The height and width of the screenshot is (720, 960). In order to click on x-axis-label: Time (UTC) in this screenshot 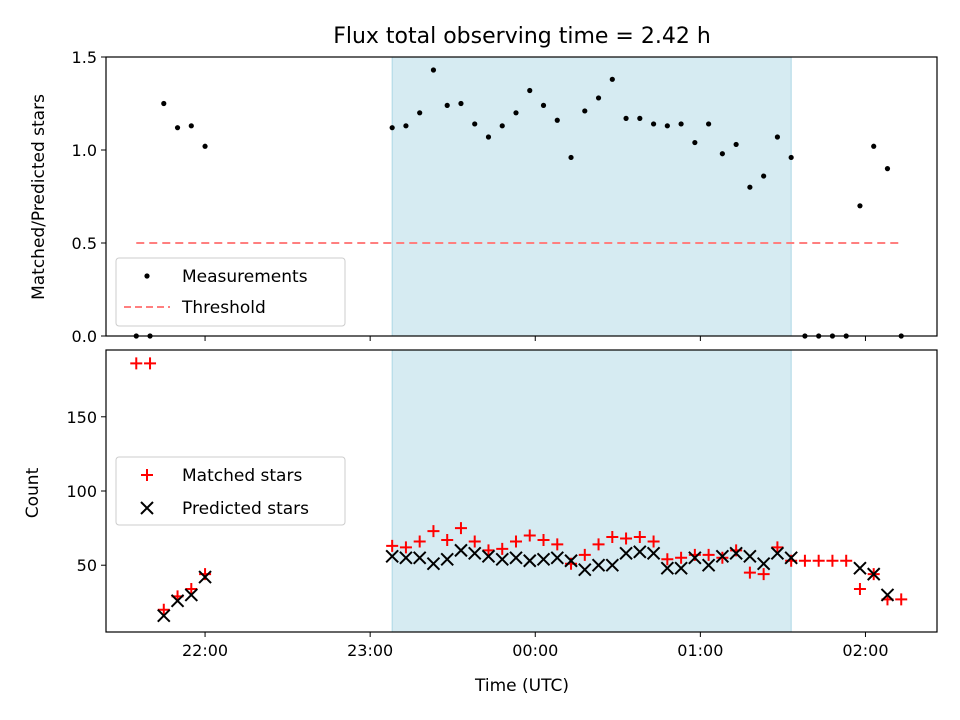, I will do `click(521, 686)`.